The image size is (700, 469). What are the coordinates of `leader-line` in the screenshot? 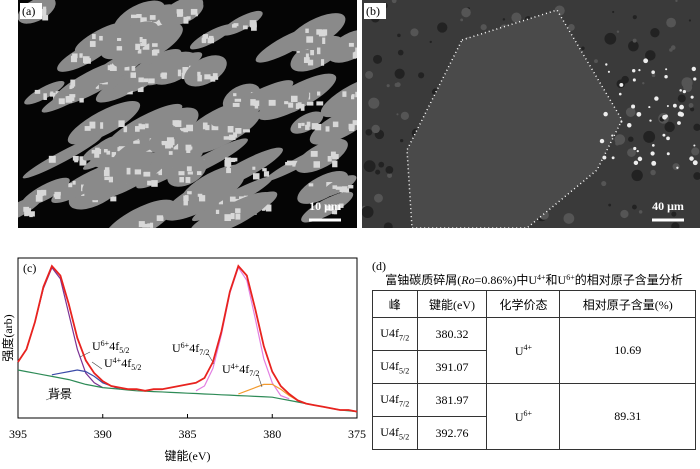 It's located at (85, 354).